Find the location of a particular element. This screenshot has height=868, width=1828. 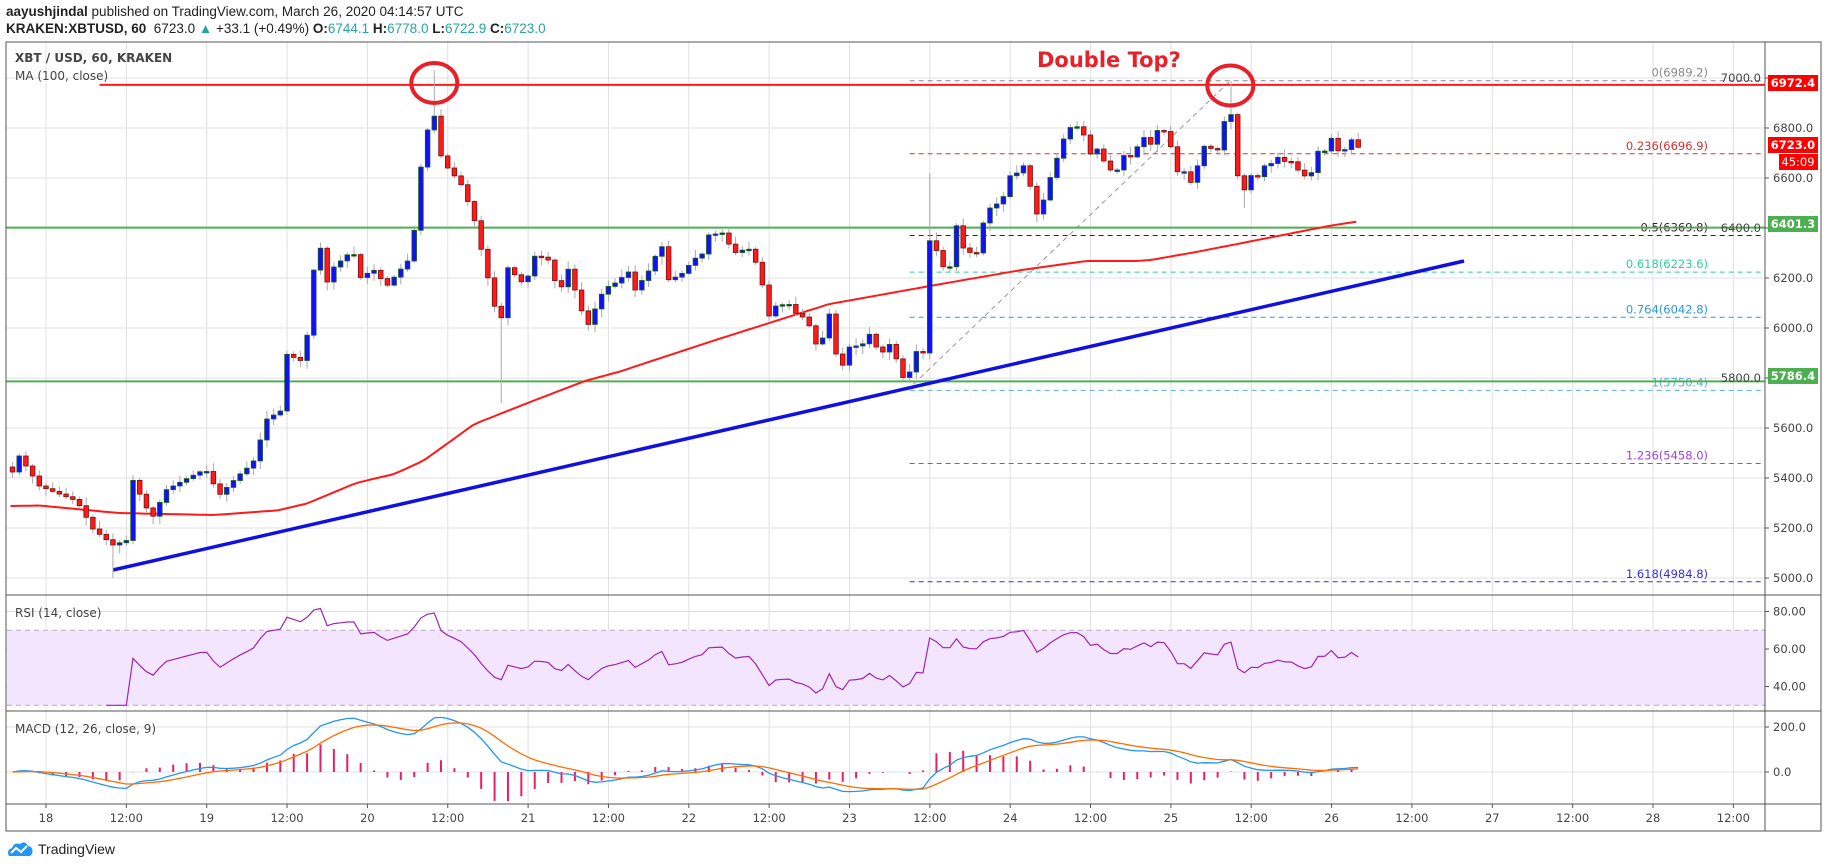

fib-swing-line is located at coordinates (1068, 235).